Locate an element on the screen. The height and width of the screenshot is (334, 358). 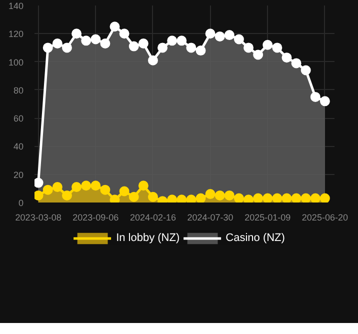
y-tick-label: 0 is located at coordinates (21, 203).